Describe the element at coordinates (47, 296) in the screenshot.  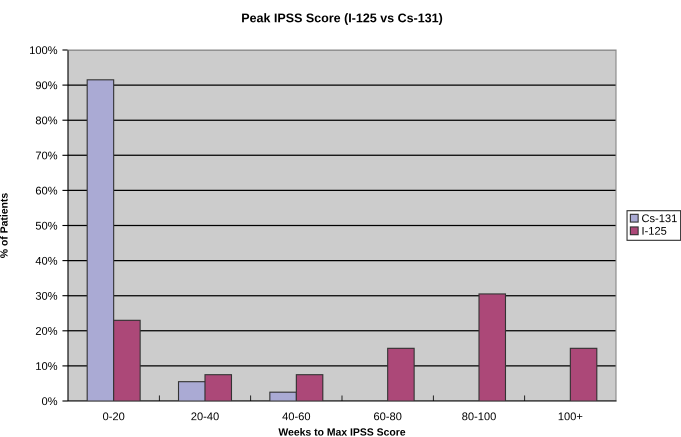
I see `y-tick-label: 30%` at that location.